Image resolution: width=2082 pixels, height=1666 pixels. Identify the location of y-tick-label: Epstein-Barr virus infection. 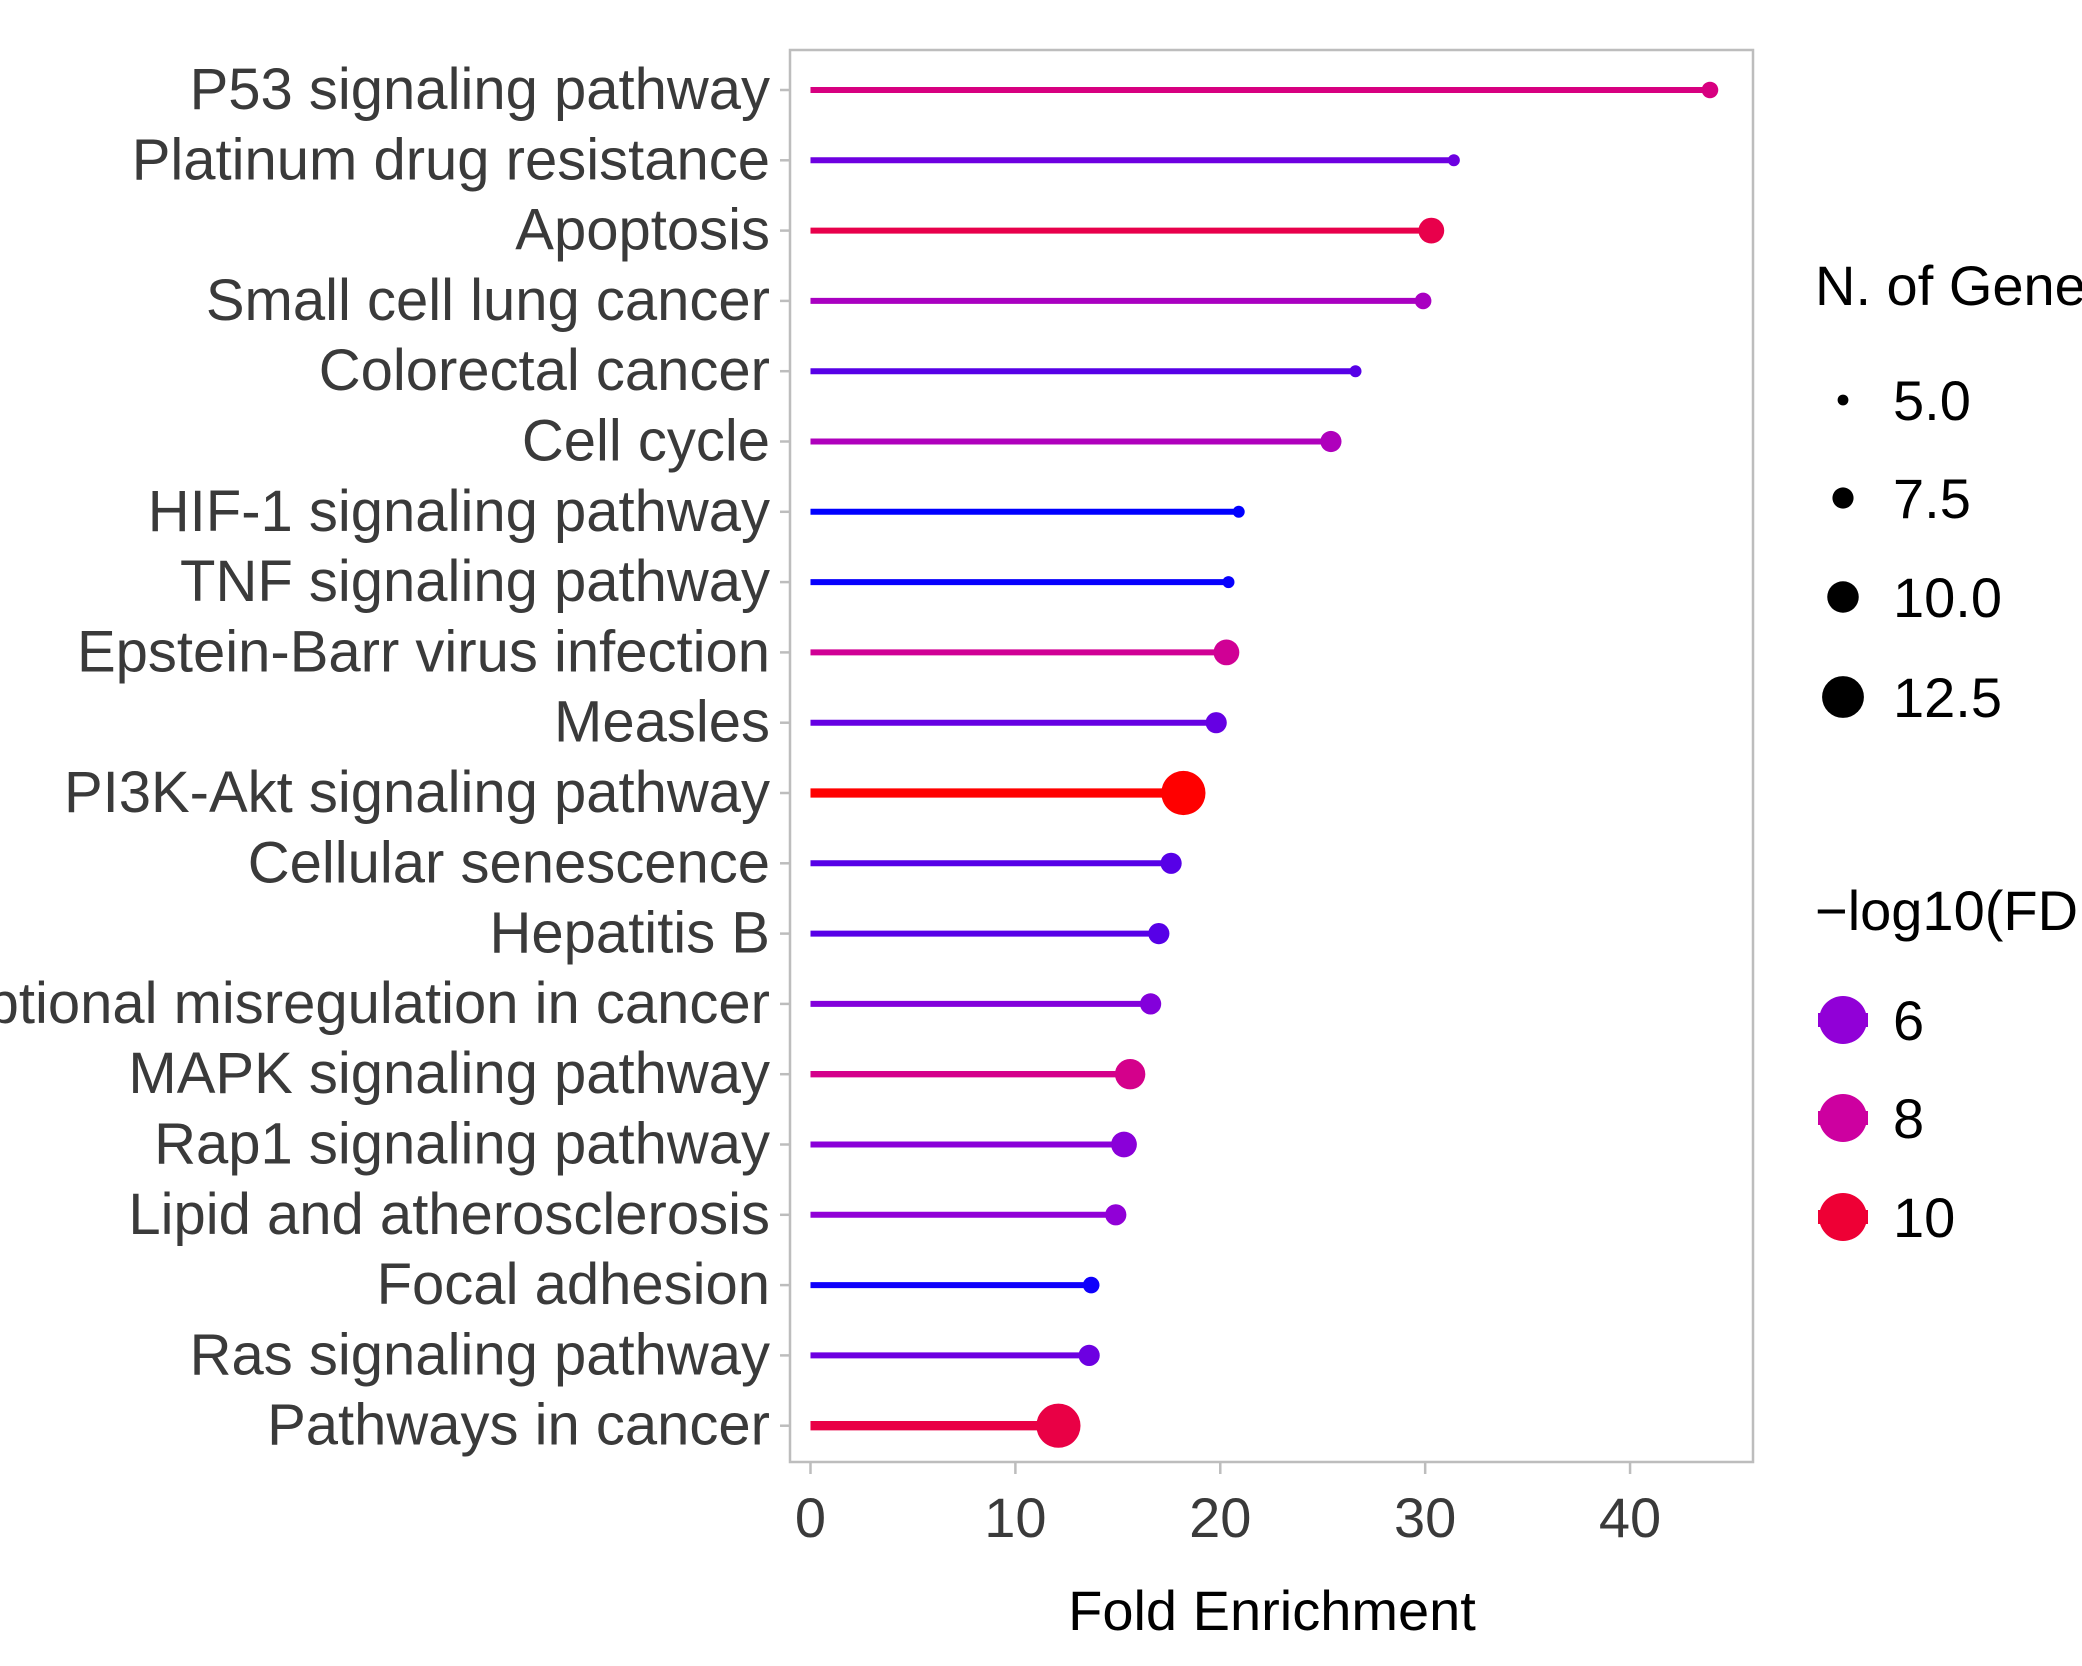
(423, 651).